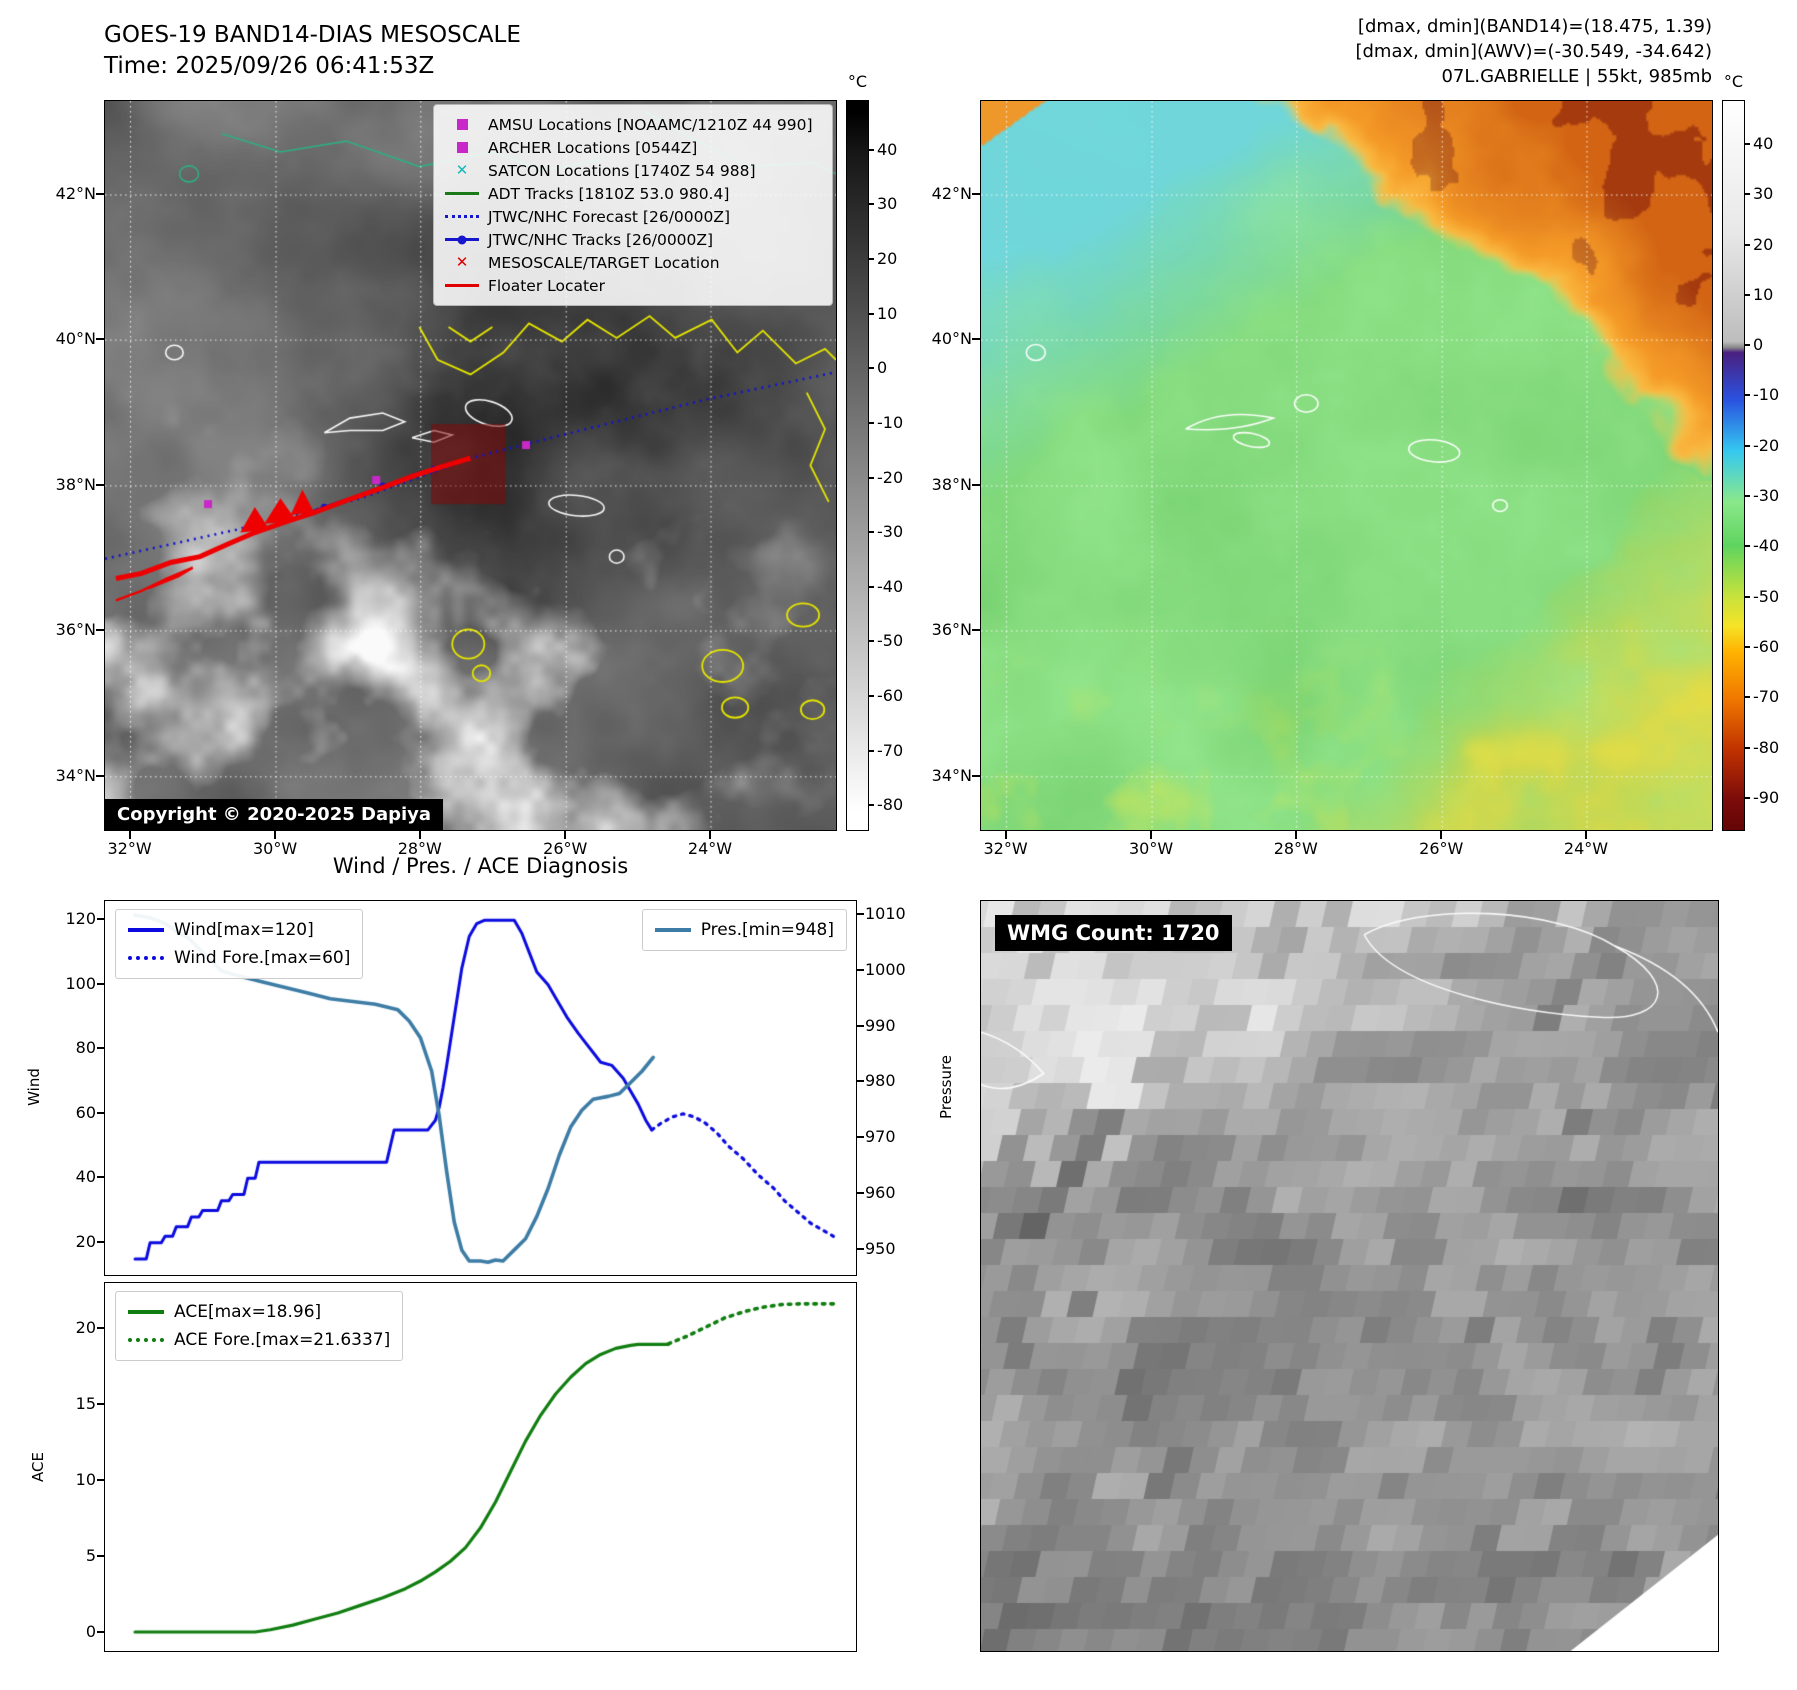 The height and width of the screenshot is (1690, 1797). I want to click on legend-item: ADT Tracks [1810Z 53.0 980.4], so click(633, 193).